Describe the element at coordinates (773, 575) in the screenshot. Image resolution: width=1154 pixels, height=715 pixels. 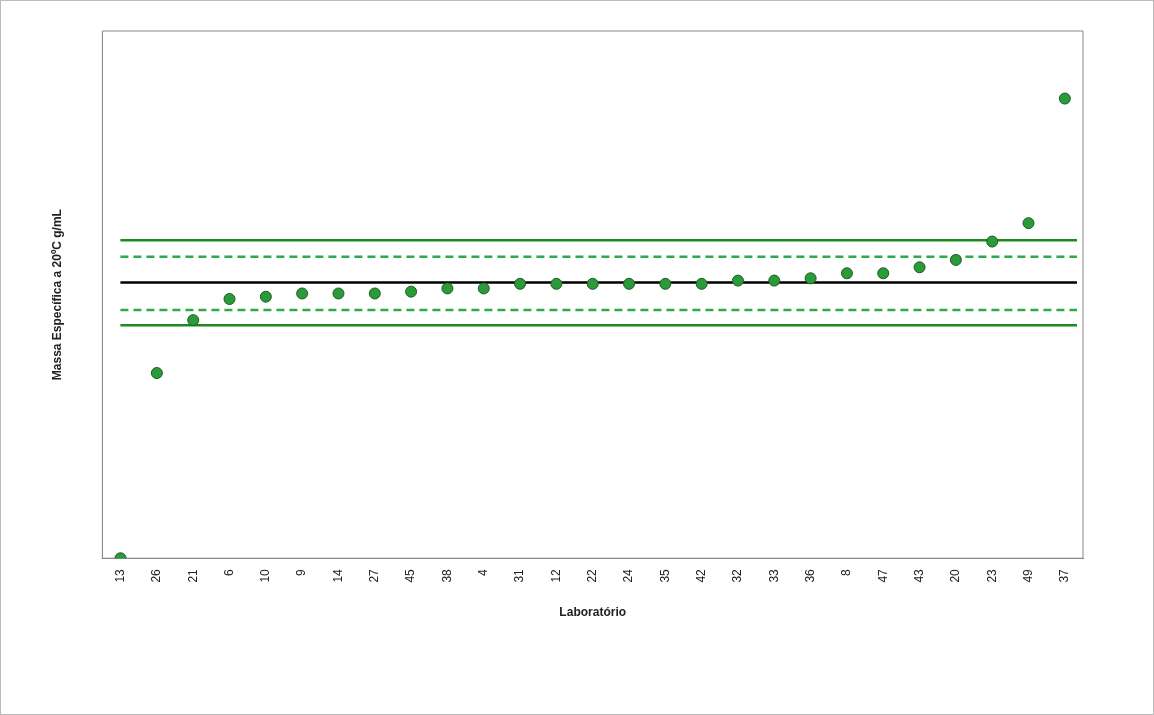
I see `x-tick-label: 33` at that location.